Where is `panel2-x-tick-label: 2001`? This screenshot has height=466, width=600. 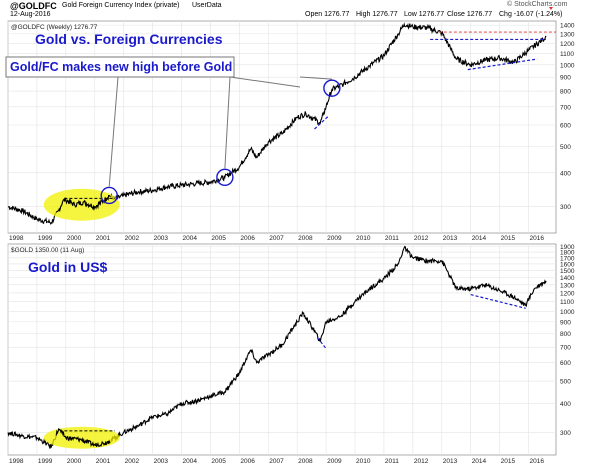
panel2-x-tick-label: 2001 is located at coordinates (103, 461).